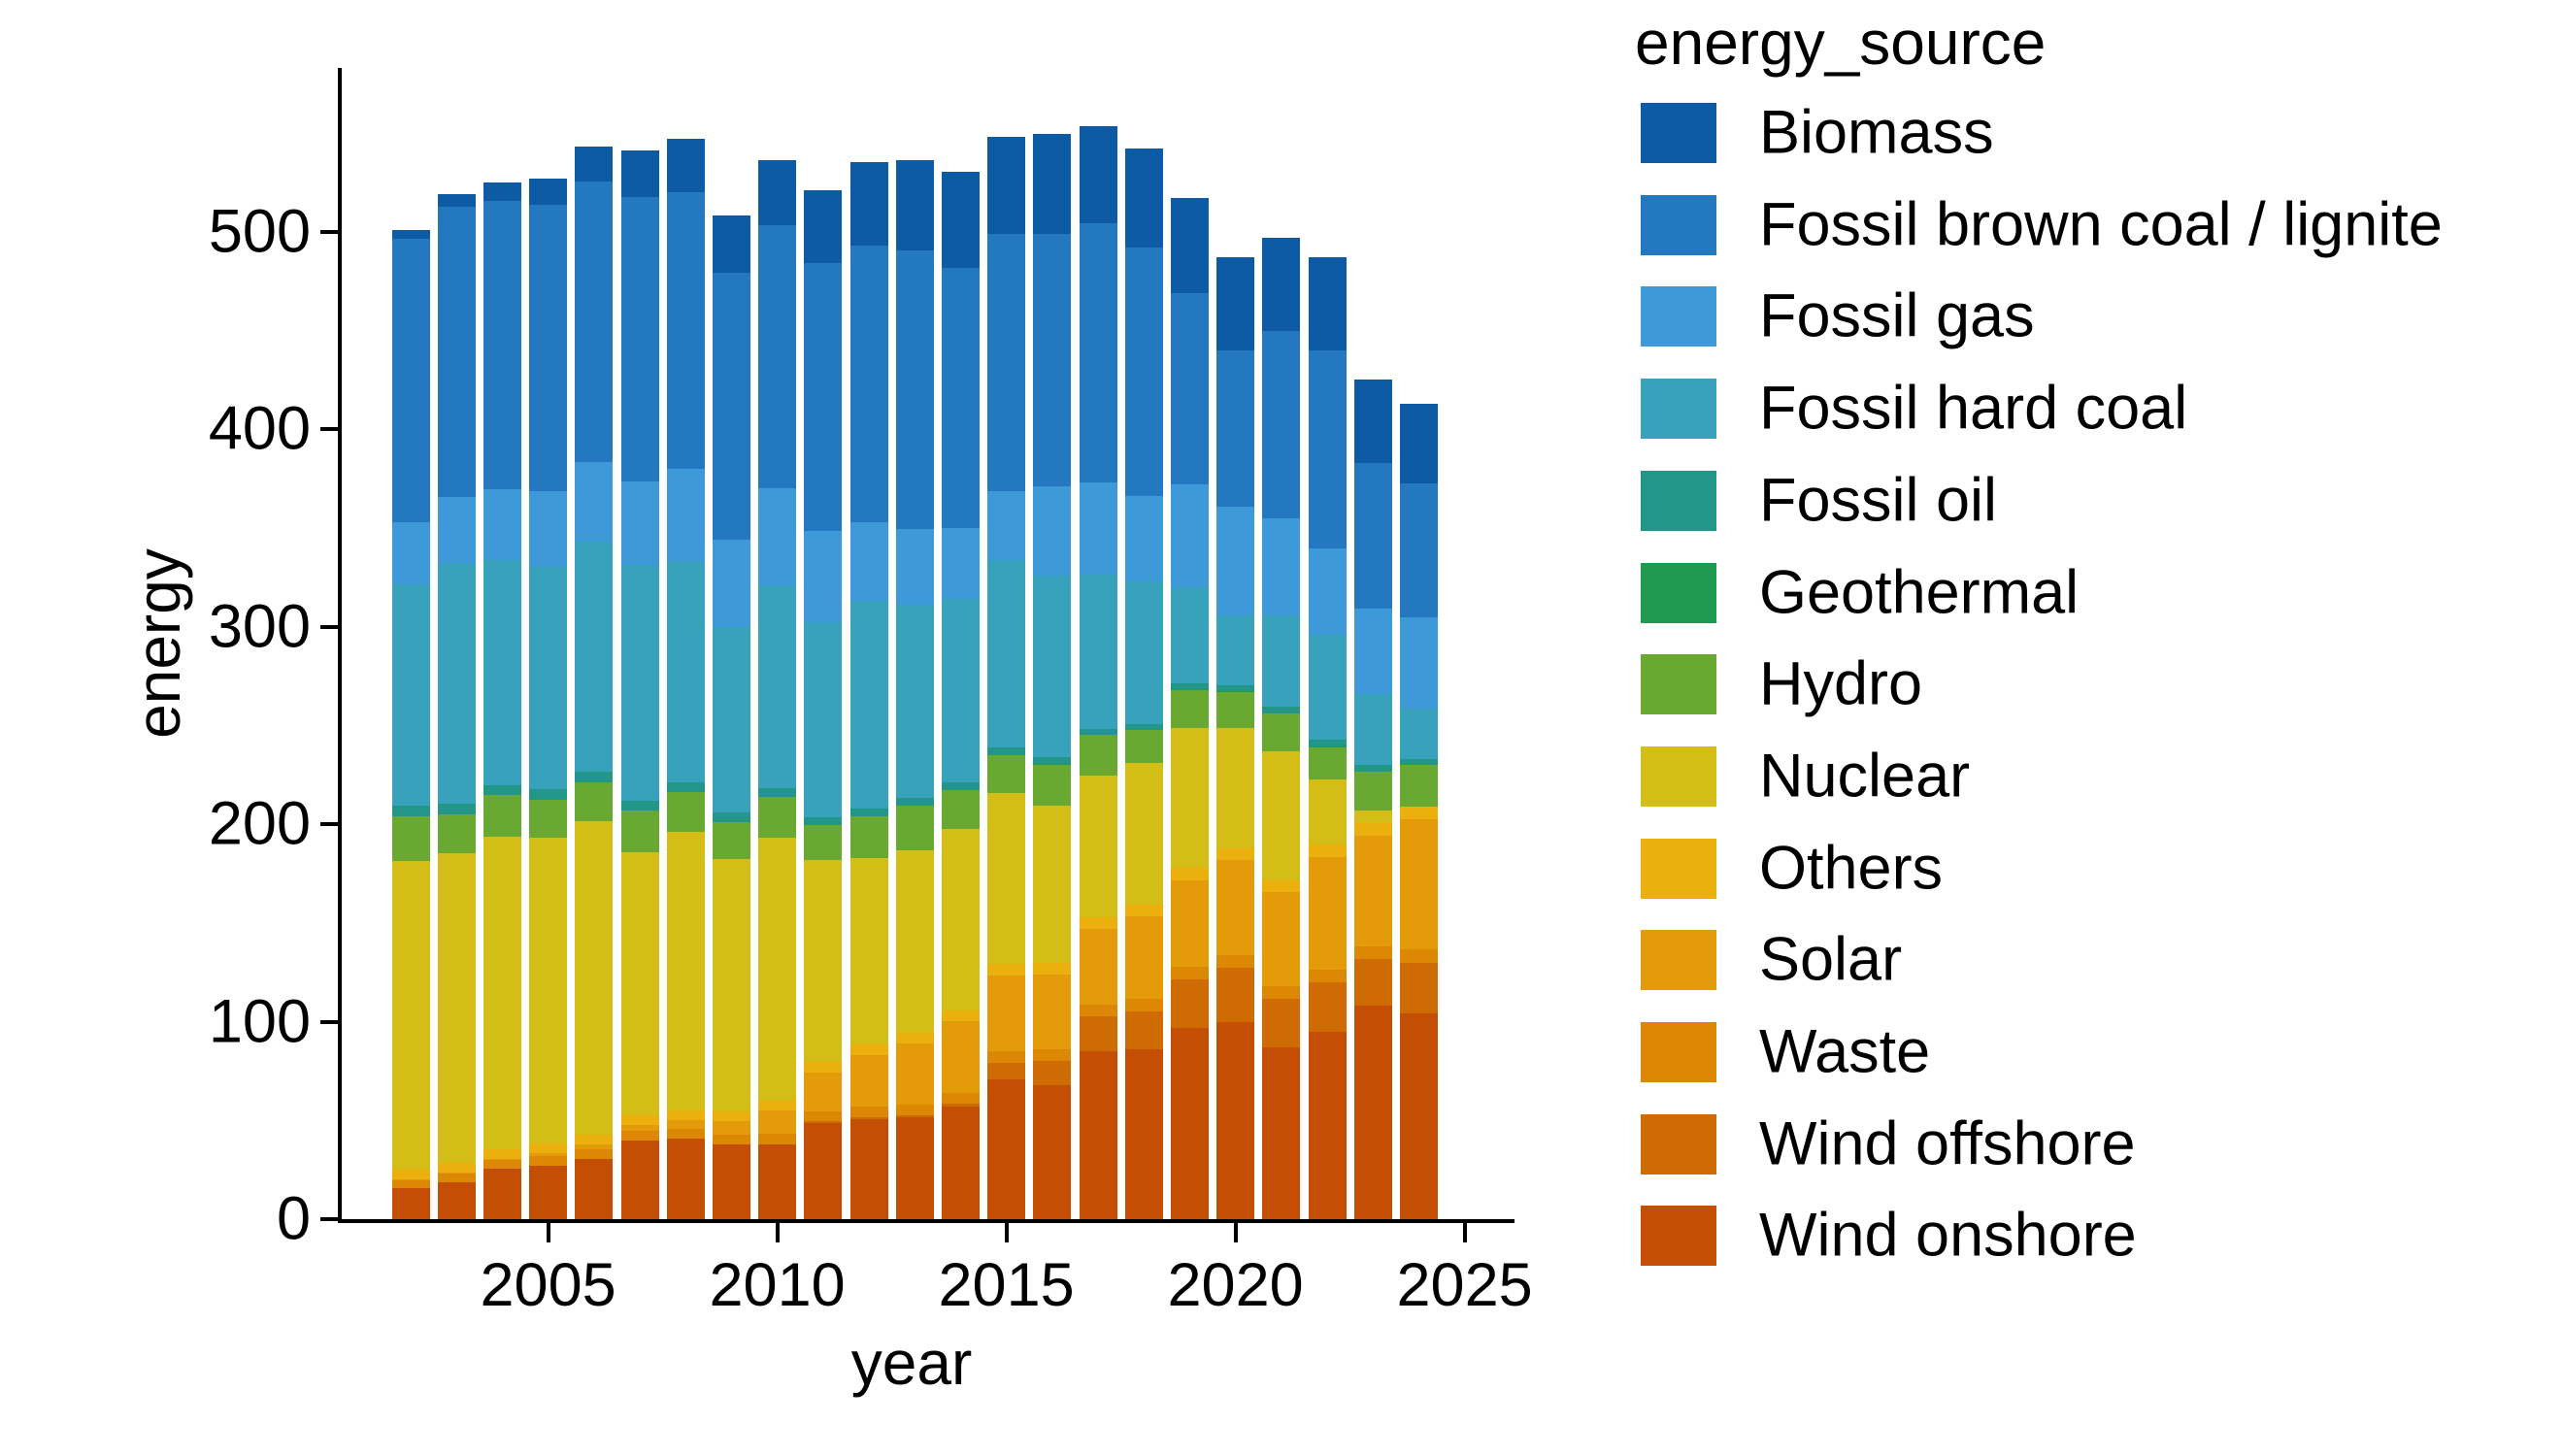 This screenshot has width=2563, height=1456. I want to click on bar-segment-2019-nuclear, so click(1189, 798).